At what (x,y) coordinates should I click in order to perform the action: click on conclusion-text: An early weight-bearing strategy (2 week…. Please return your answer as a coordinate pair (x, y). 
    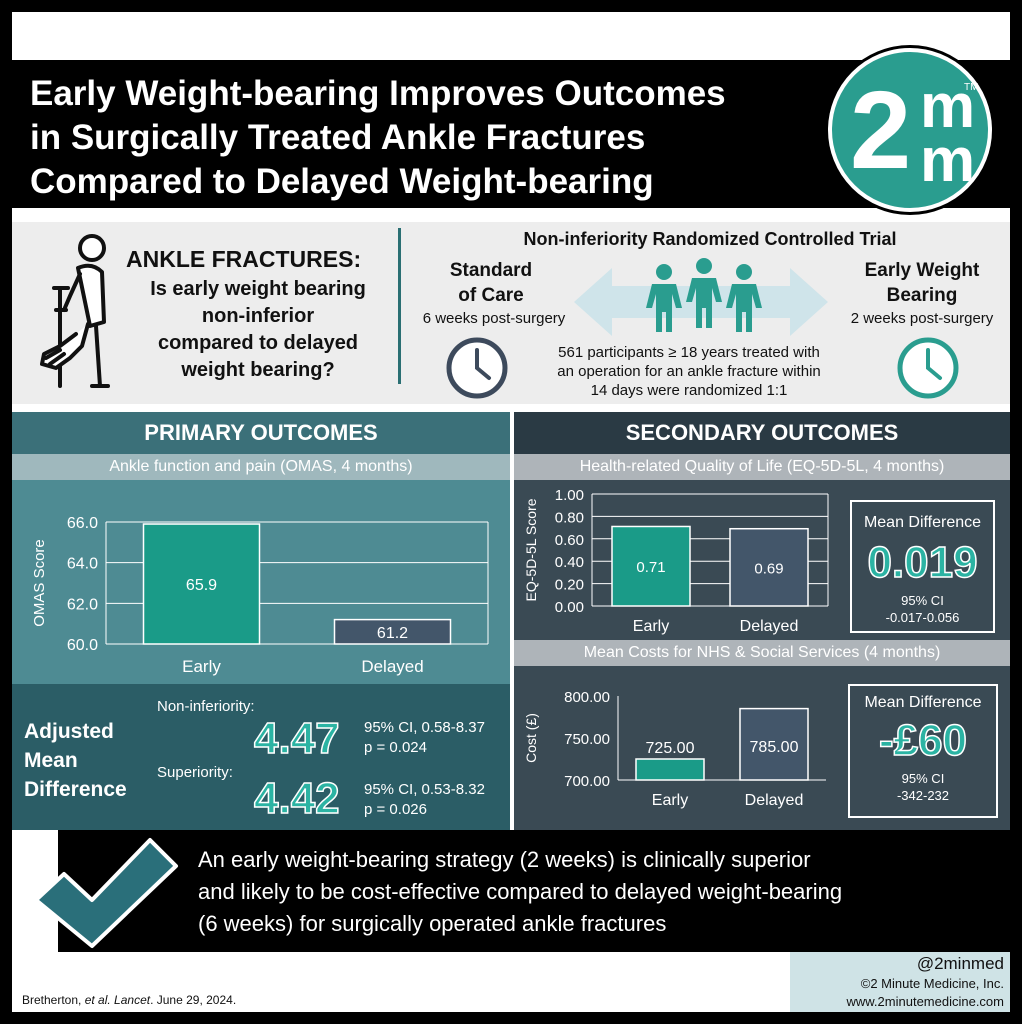
    Looking at the image, I should click on (598, 892).